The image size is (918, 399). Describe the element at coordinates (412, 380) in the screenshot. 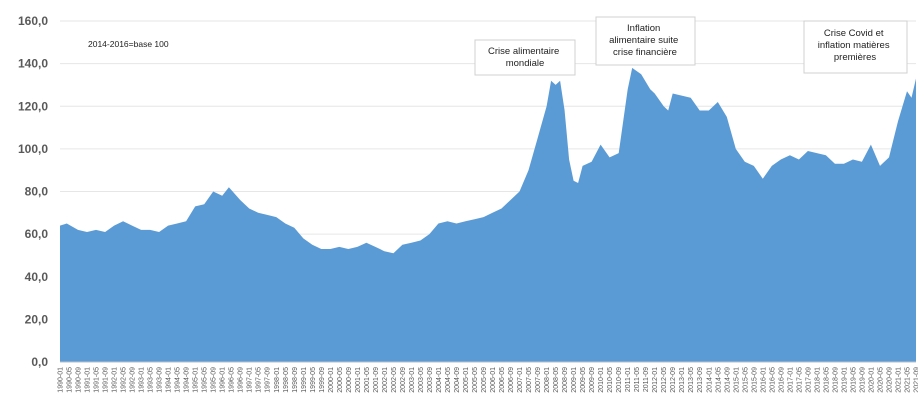

I see `x-tick-label: 2003-01` at that location.